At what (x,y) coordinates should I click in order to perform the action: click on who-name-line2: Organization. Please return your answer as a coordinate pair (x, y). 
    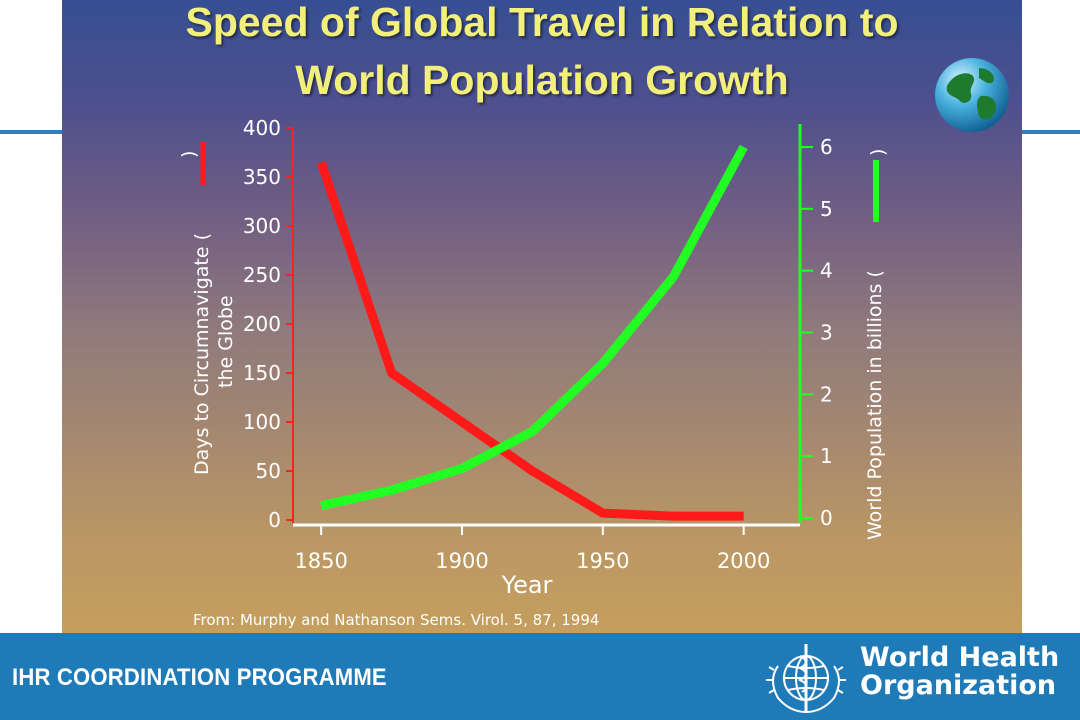
    Looking at the image, I should click on (958, 685).